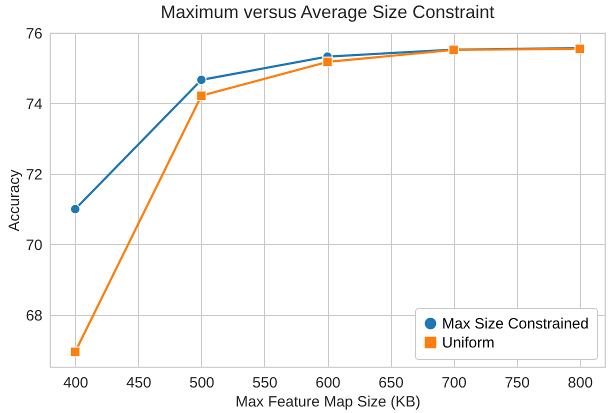  What do you see at coordinates (515, 324) in the screenshot?
I see `legend-label: Max Size Constrained` at bounding box center [515, 324].